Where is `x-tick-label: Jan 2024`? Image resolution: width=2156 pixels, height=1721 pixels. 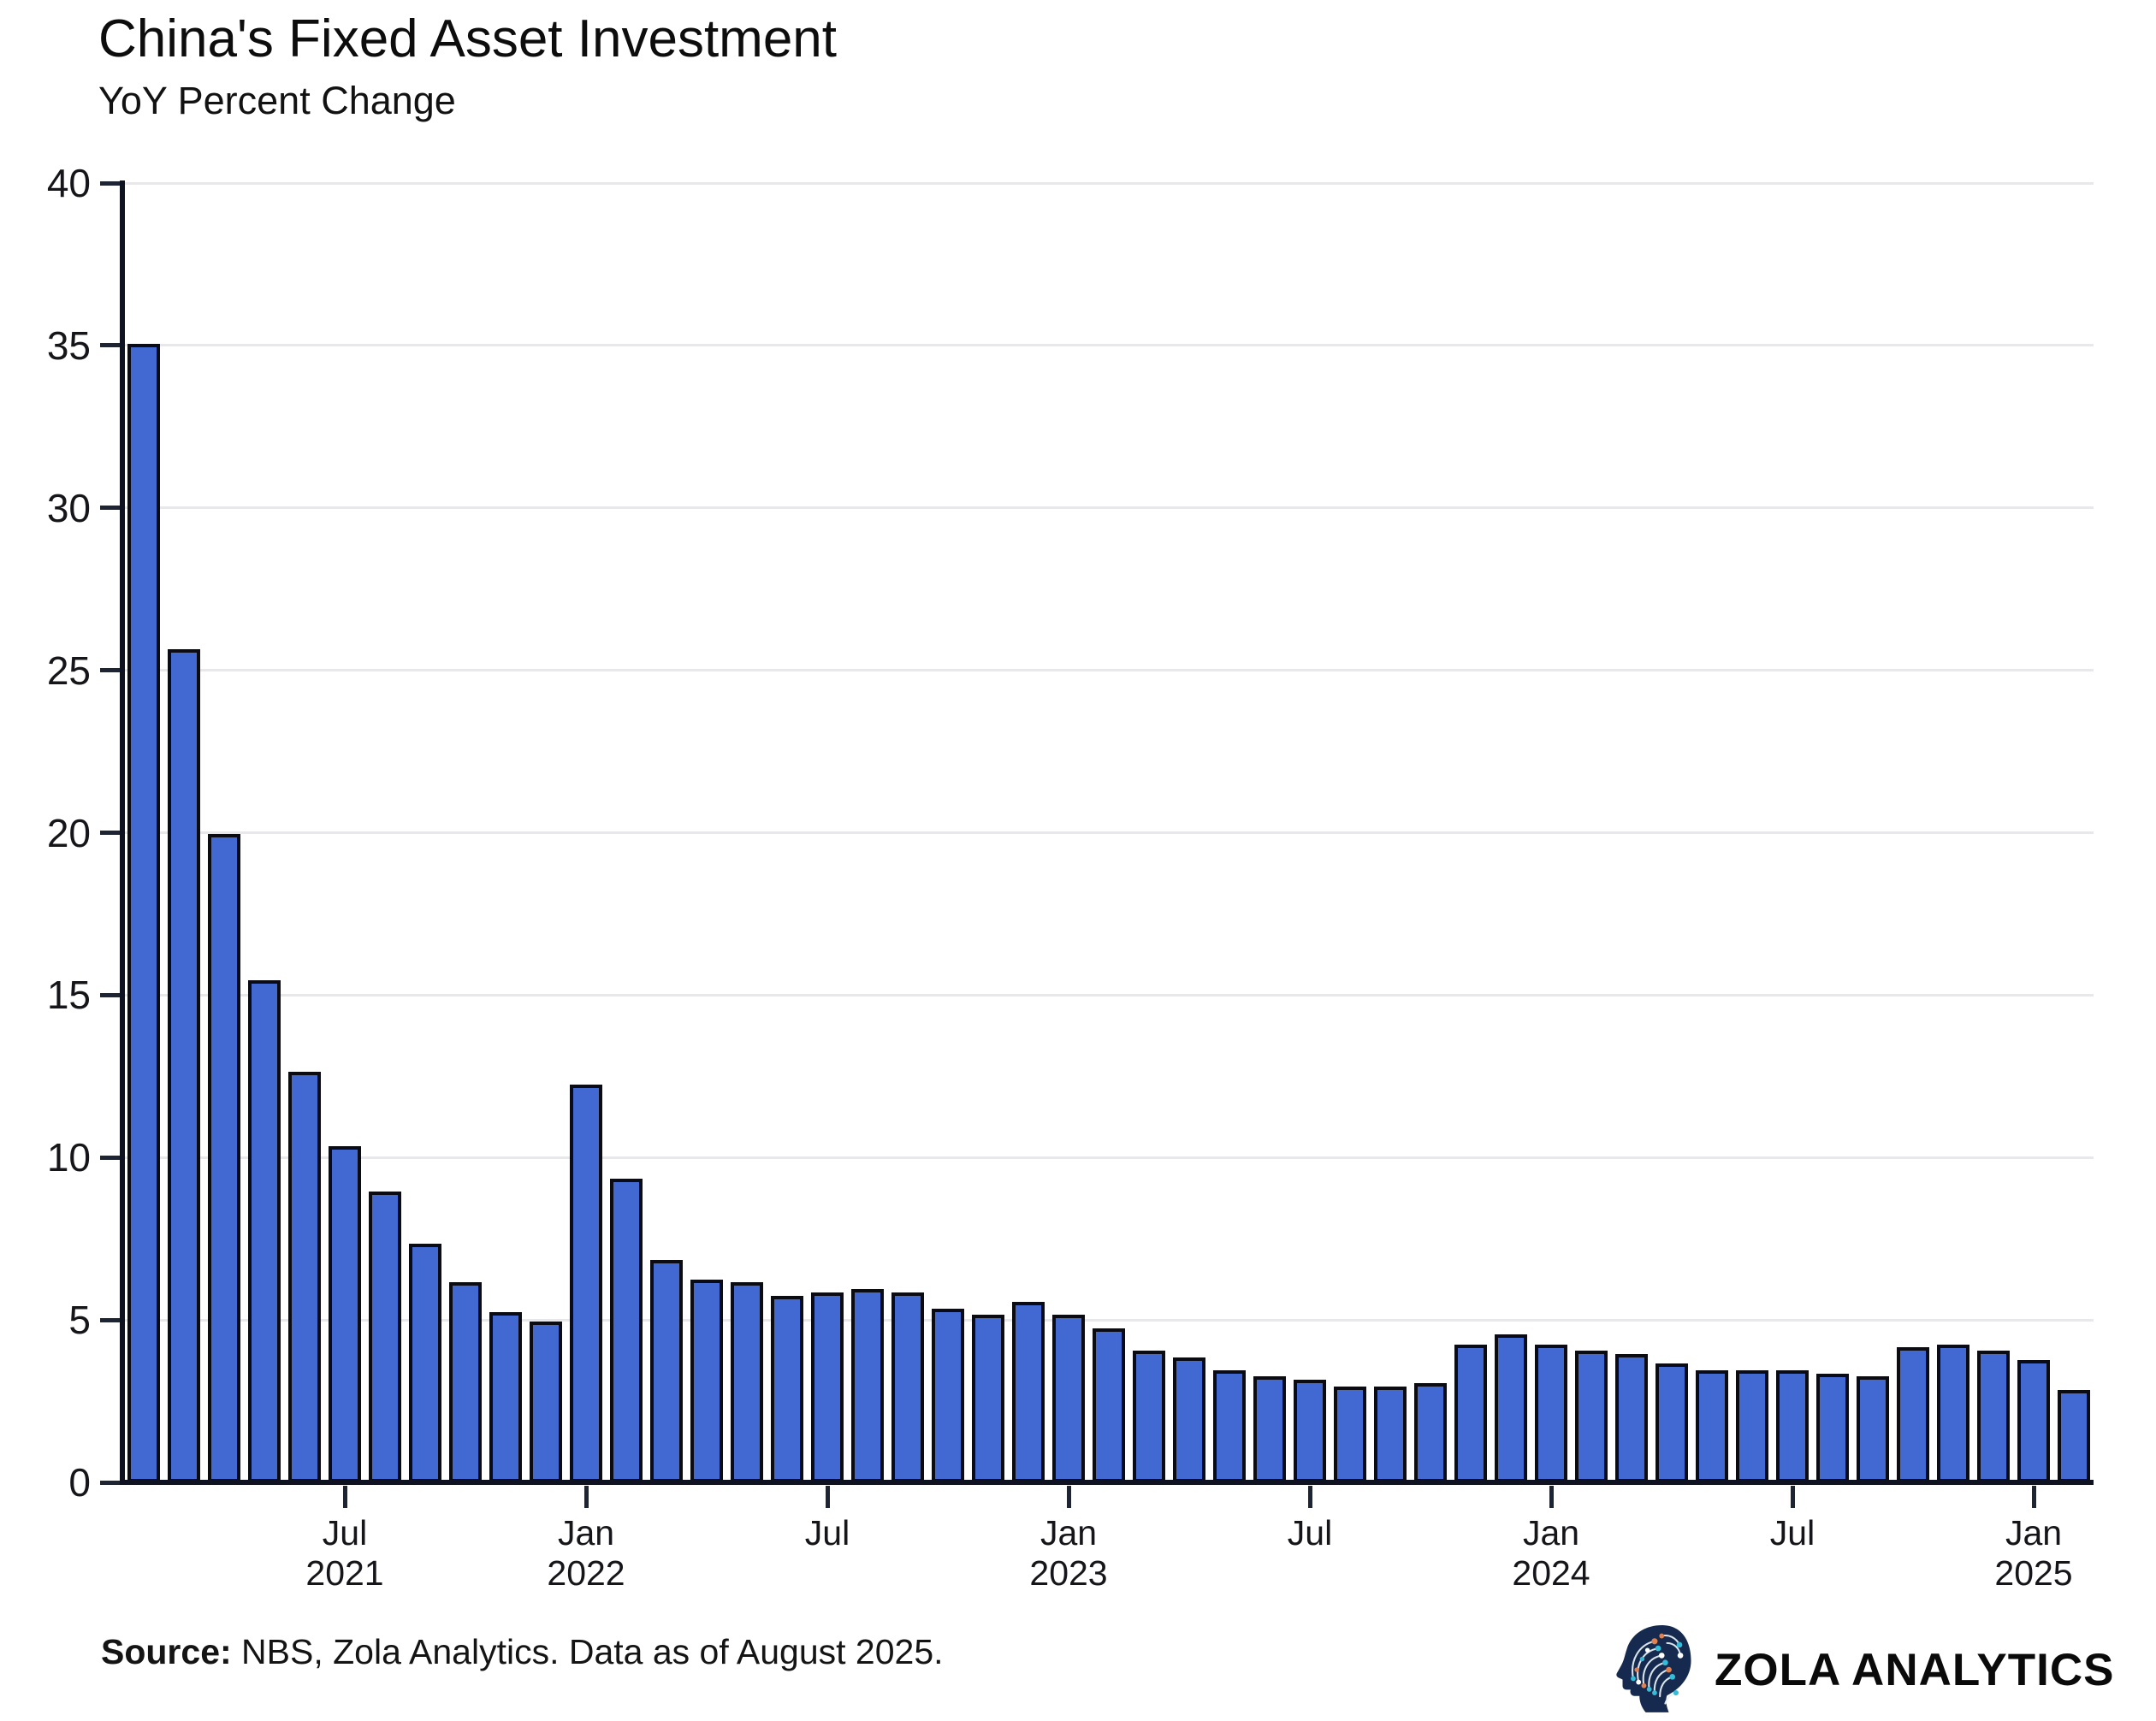 x-tick-label: Jan 2024 is located at coordinates (1551, 1553).